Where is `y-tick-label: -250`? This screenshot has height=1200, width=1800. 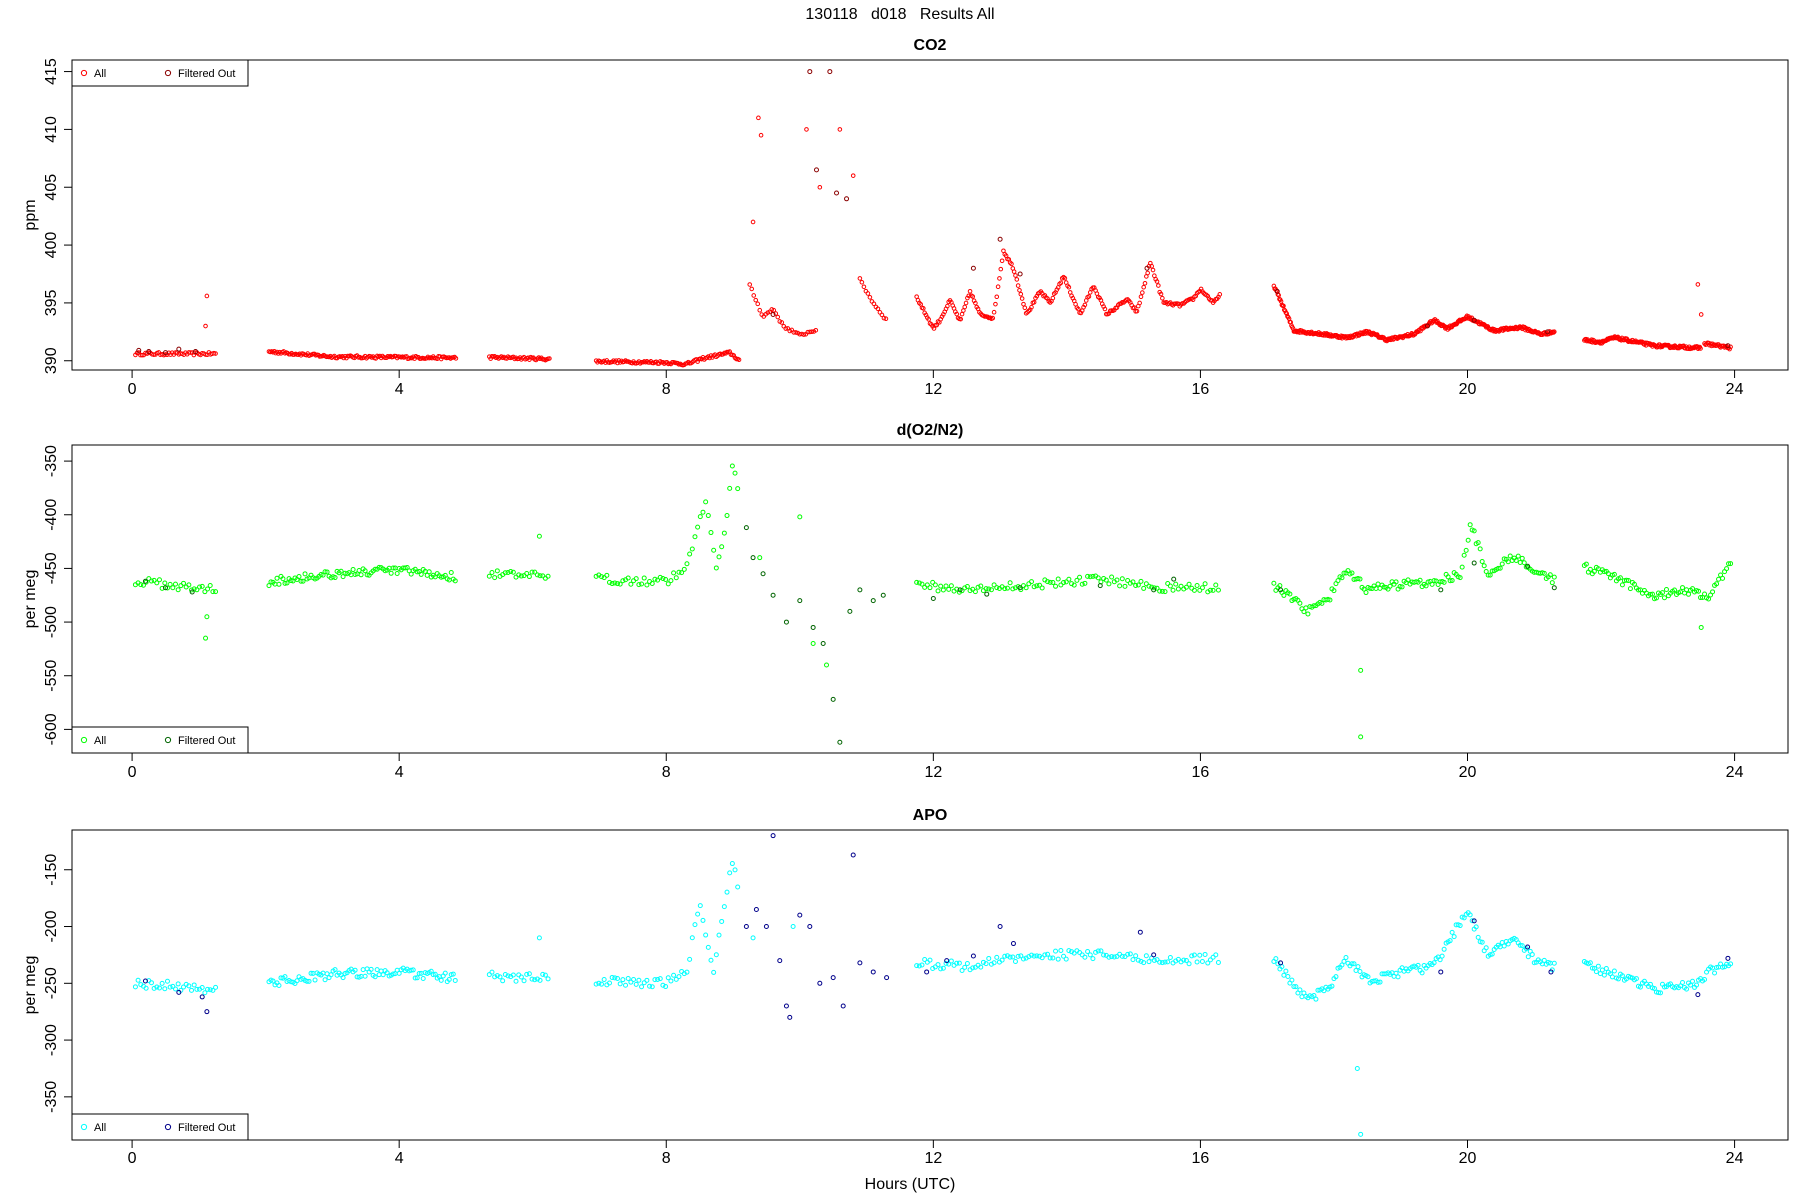
y-tick-label: -250 is located at coordinates (51, 983).